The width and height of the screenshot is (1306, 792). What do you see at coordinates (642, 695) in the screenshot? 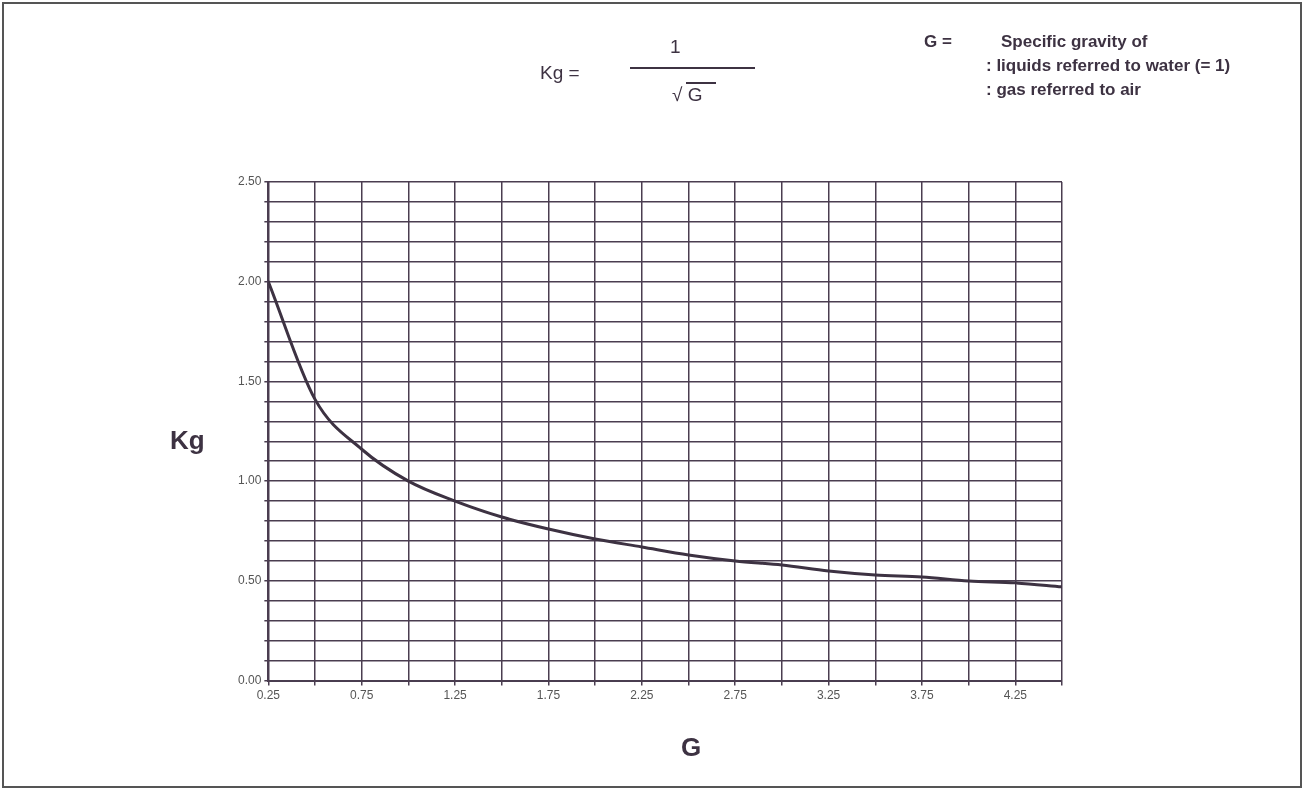
I see `x-tick-label: 2.25` at bounding box center [642, 695].